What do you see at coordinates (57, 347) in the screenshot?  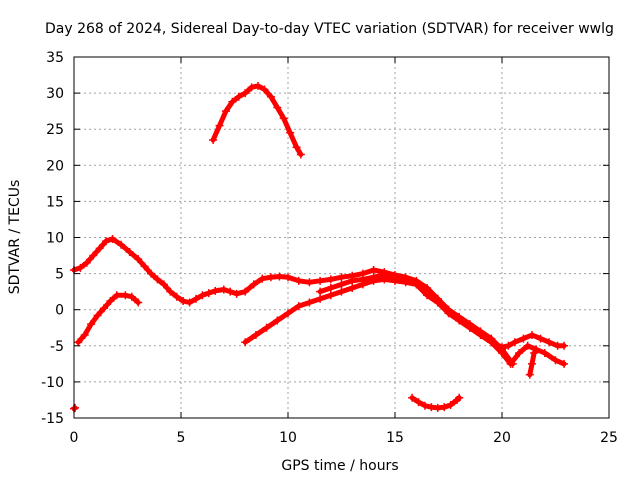 I see `y-tick-label: -5` at bounding box center [57, 347].